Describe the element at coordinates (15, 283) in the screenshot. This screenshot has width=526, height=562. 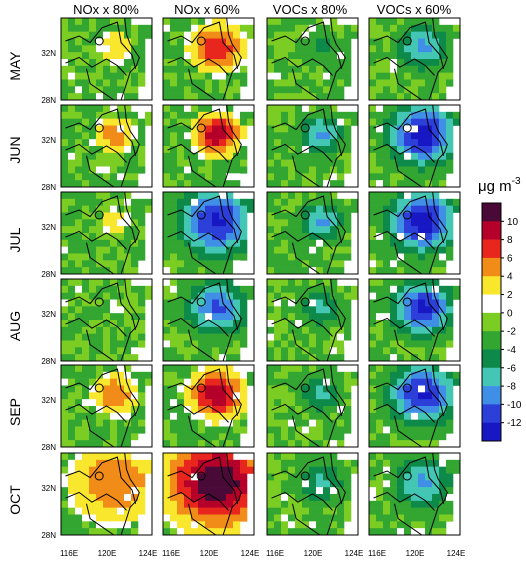
I see `row-headers: MAY JUN JUL AUG SEP OCT` at that location.